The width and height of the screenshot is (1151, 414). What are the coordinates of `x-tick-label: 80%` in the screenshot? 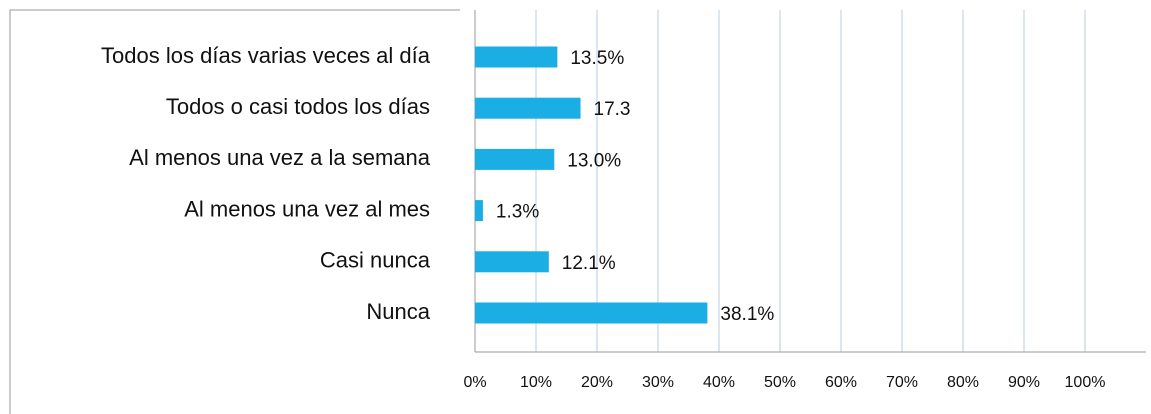 It's located at (963, 382).